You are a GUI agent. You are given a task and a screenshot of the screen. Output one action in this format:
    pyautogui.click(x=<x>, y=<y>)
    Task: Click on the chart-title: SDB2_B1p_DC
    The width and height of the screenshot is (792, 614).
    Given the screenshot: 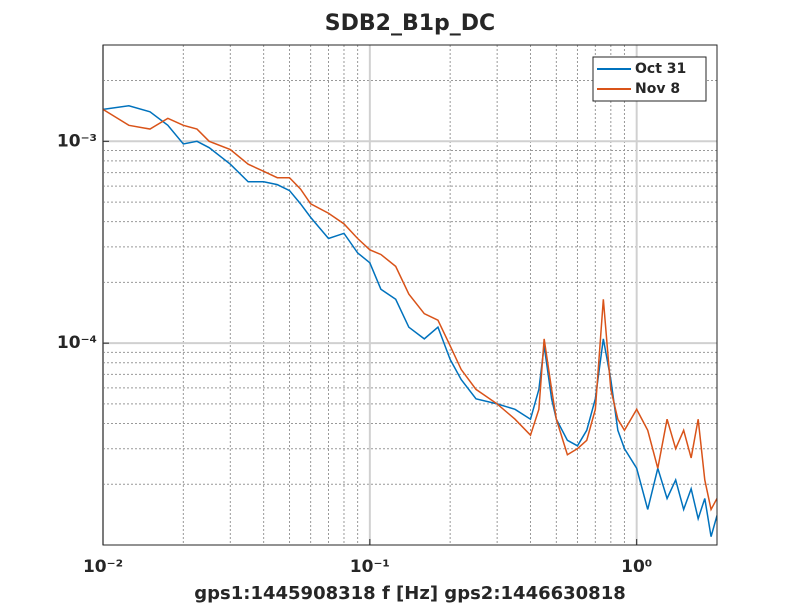 What is the action you would take?
    pyautogui.click(x=410, y=23)
    